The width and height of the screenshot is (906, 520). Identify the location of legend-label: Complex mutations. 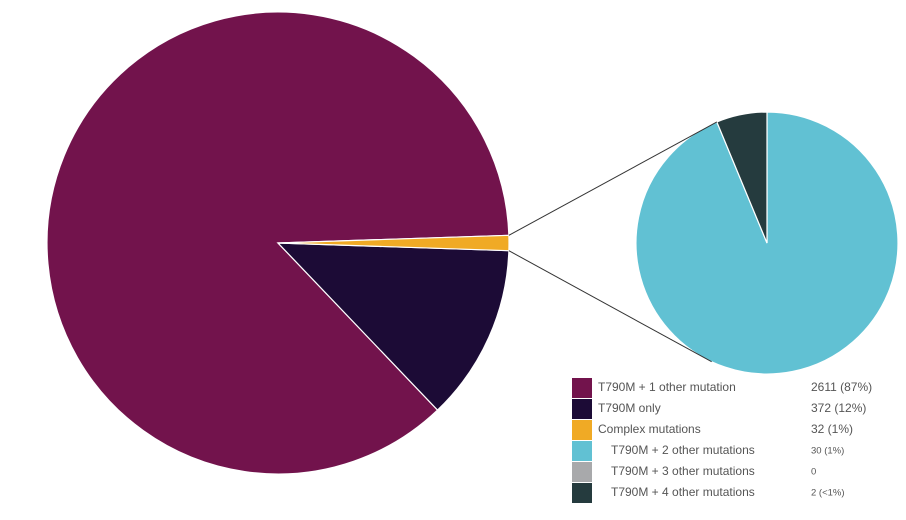
(649, 429).